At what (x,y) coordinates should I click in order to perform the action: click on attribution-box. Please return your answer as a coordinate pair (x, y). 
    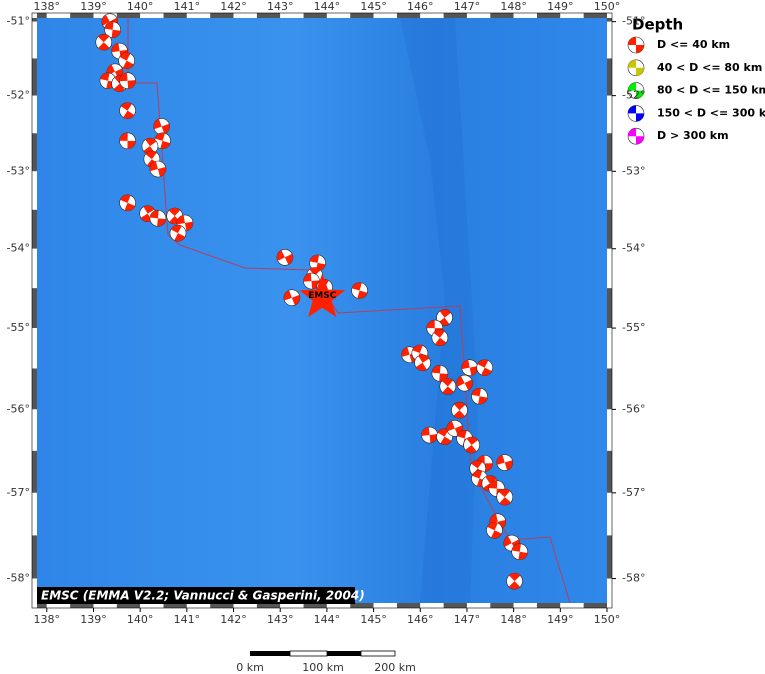
    Looking at the image, I should click on (196, 595).